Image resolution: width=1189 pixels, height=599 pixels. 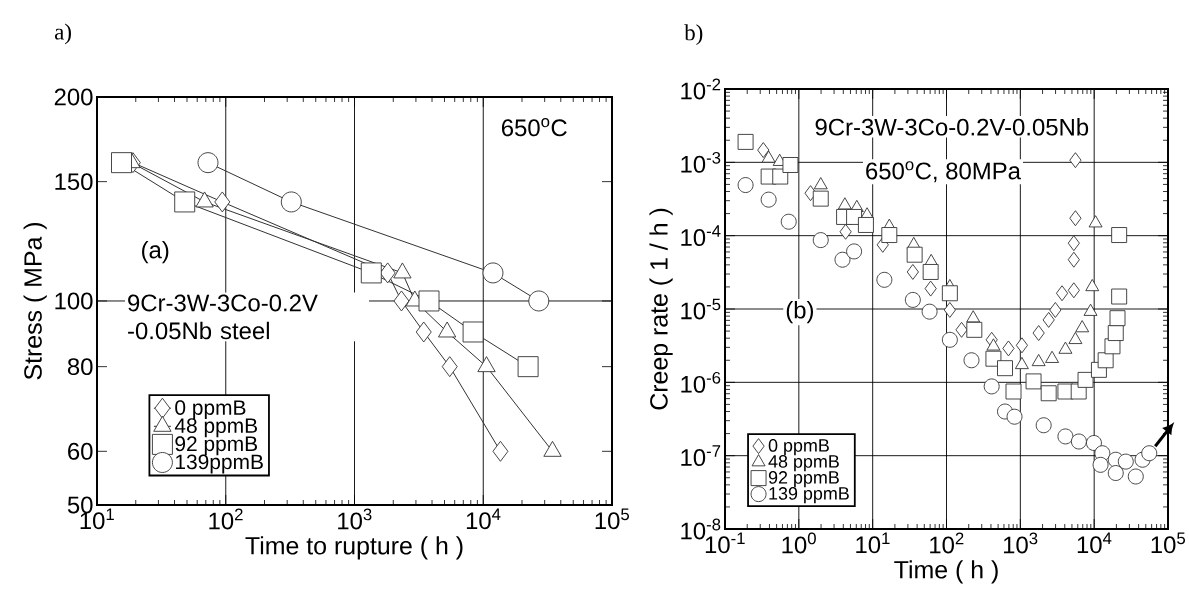 What do you see at coordinates (223, 317) in the screenshot?
I see `annotation: 9Cr-3W-3Co-0.2V -0.05Nb steel` at bounding box center [223, 317].